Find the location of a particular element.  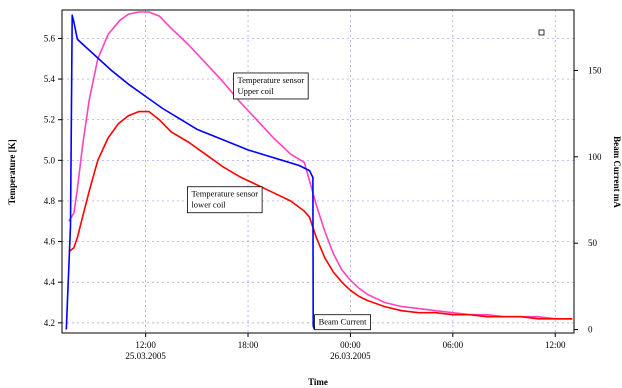

y-tick-label-left: 5.4 is located at coordinates (50, 79).